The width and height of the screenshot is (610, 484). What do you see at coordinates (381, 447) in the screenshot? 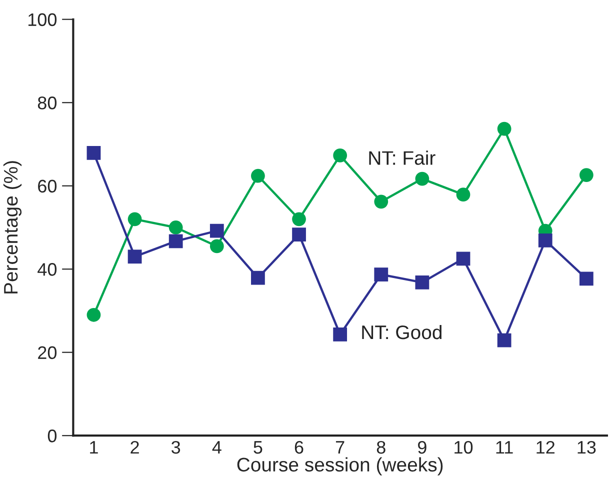
I see `x-tick-label: 8` at bounding box center [381, 447].